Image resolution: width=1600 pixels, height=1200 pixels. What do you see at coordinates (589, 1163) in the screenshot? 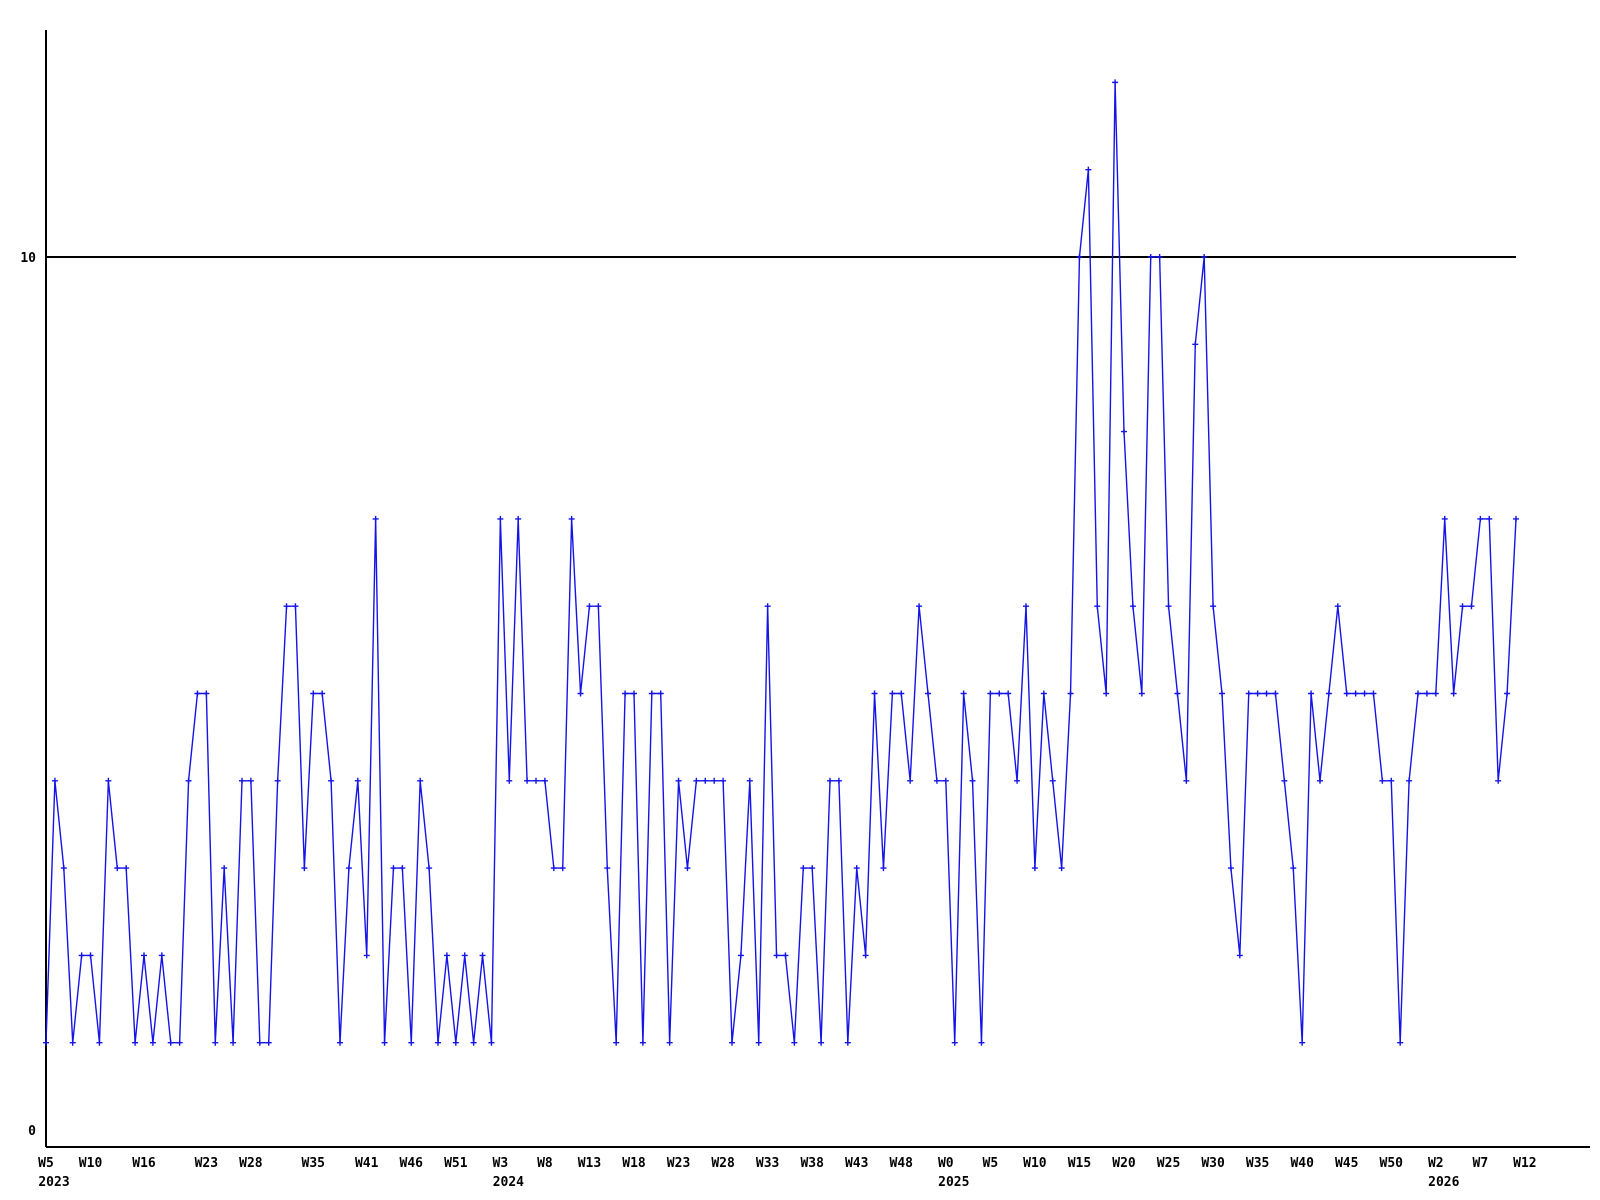
I see `x-tick-label: W13` at bounding box center [589, 1163].